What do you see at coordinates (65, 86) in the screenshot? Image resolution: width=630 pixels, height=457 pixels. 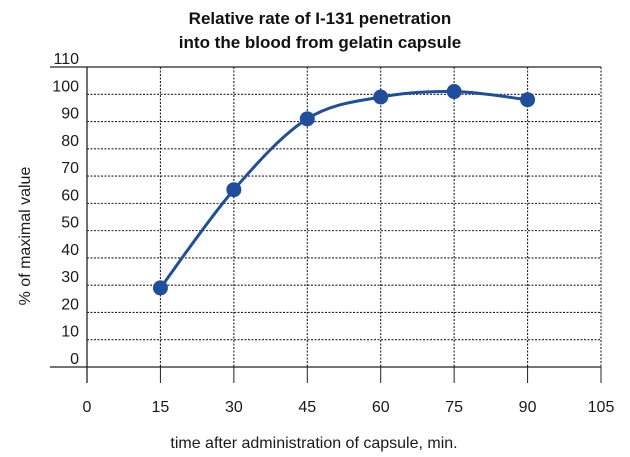 I see `y-tick-label: 100` at bounding box center [65, 86].